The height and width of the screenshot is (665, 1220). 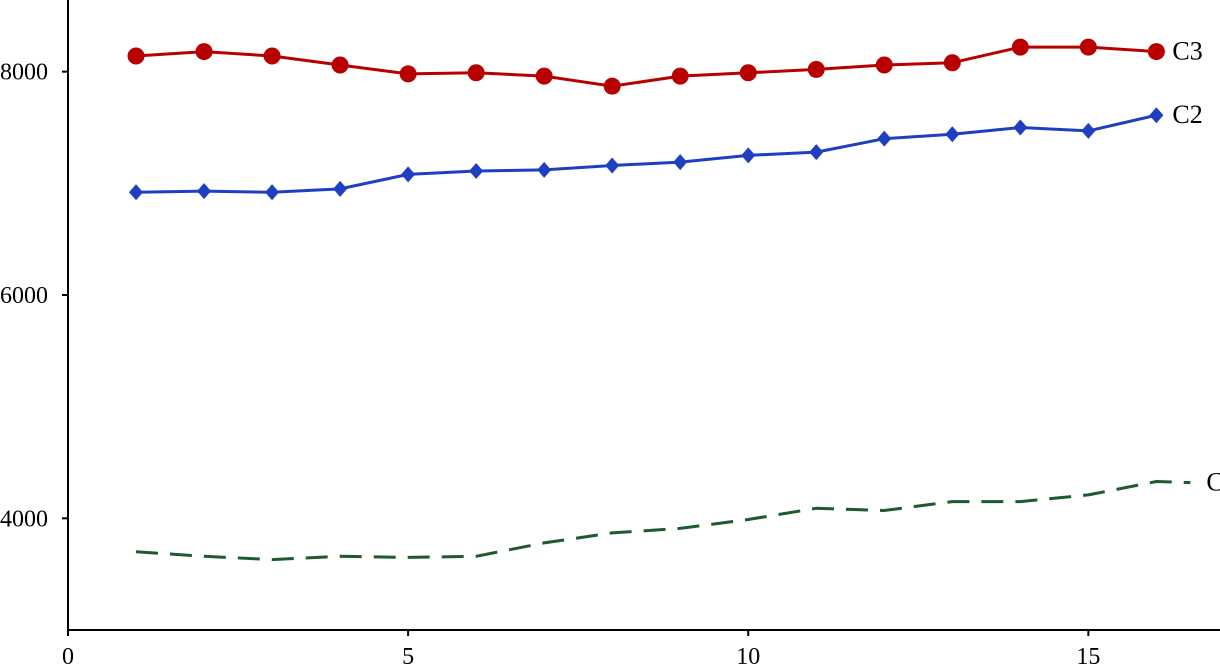 I want to click on x-tick-label: 5, so click(x=408, y=654).